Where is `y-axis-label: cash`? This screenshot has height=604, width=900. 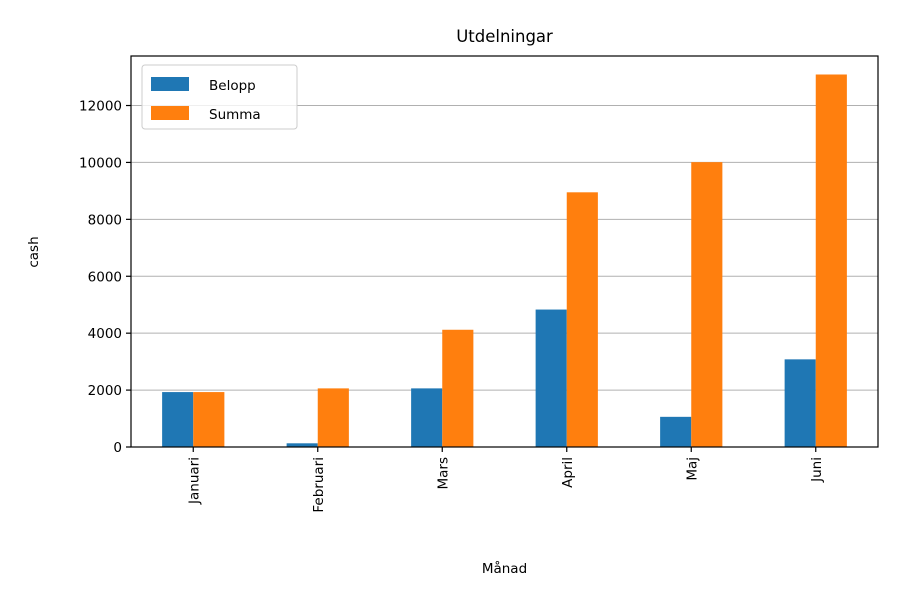 y-axis-label: cash is located at coordinates (34, 251).